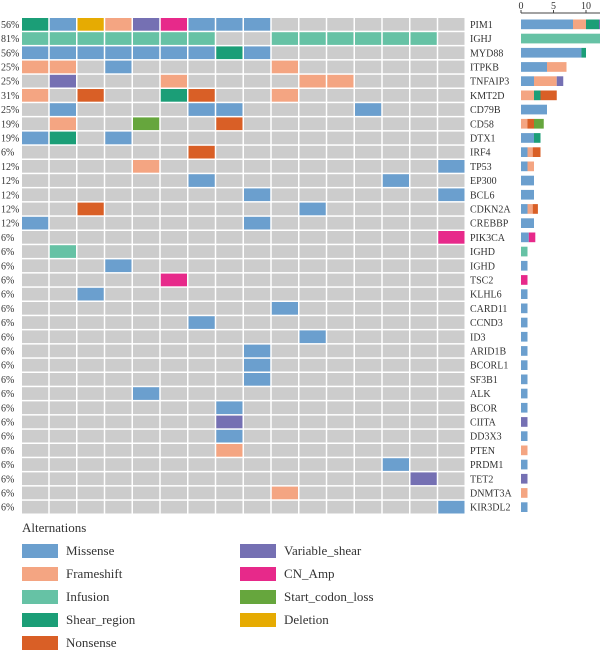 The width and height of the screenshot is (600, 652). What do you see at coordinates (94, 573) in the screenshot?
I see `legend-label: Frameshift` at bounding box center [94, 573].